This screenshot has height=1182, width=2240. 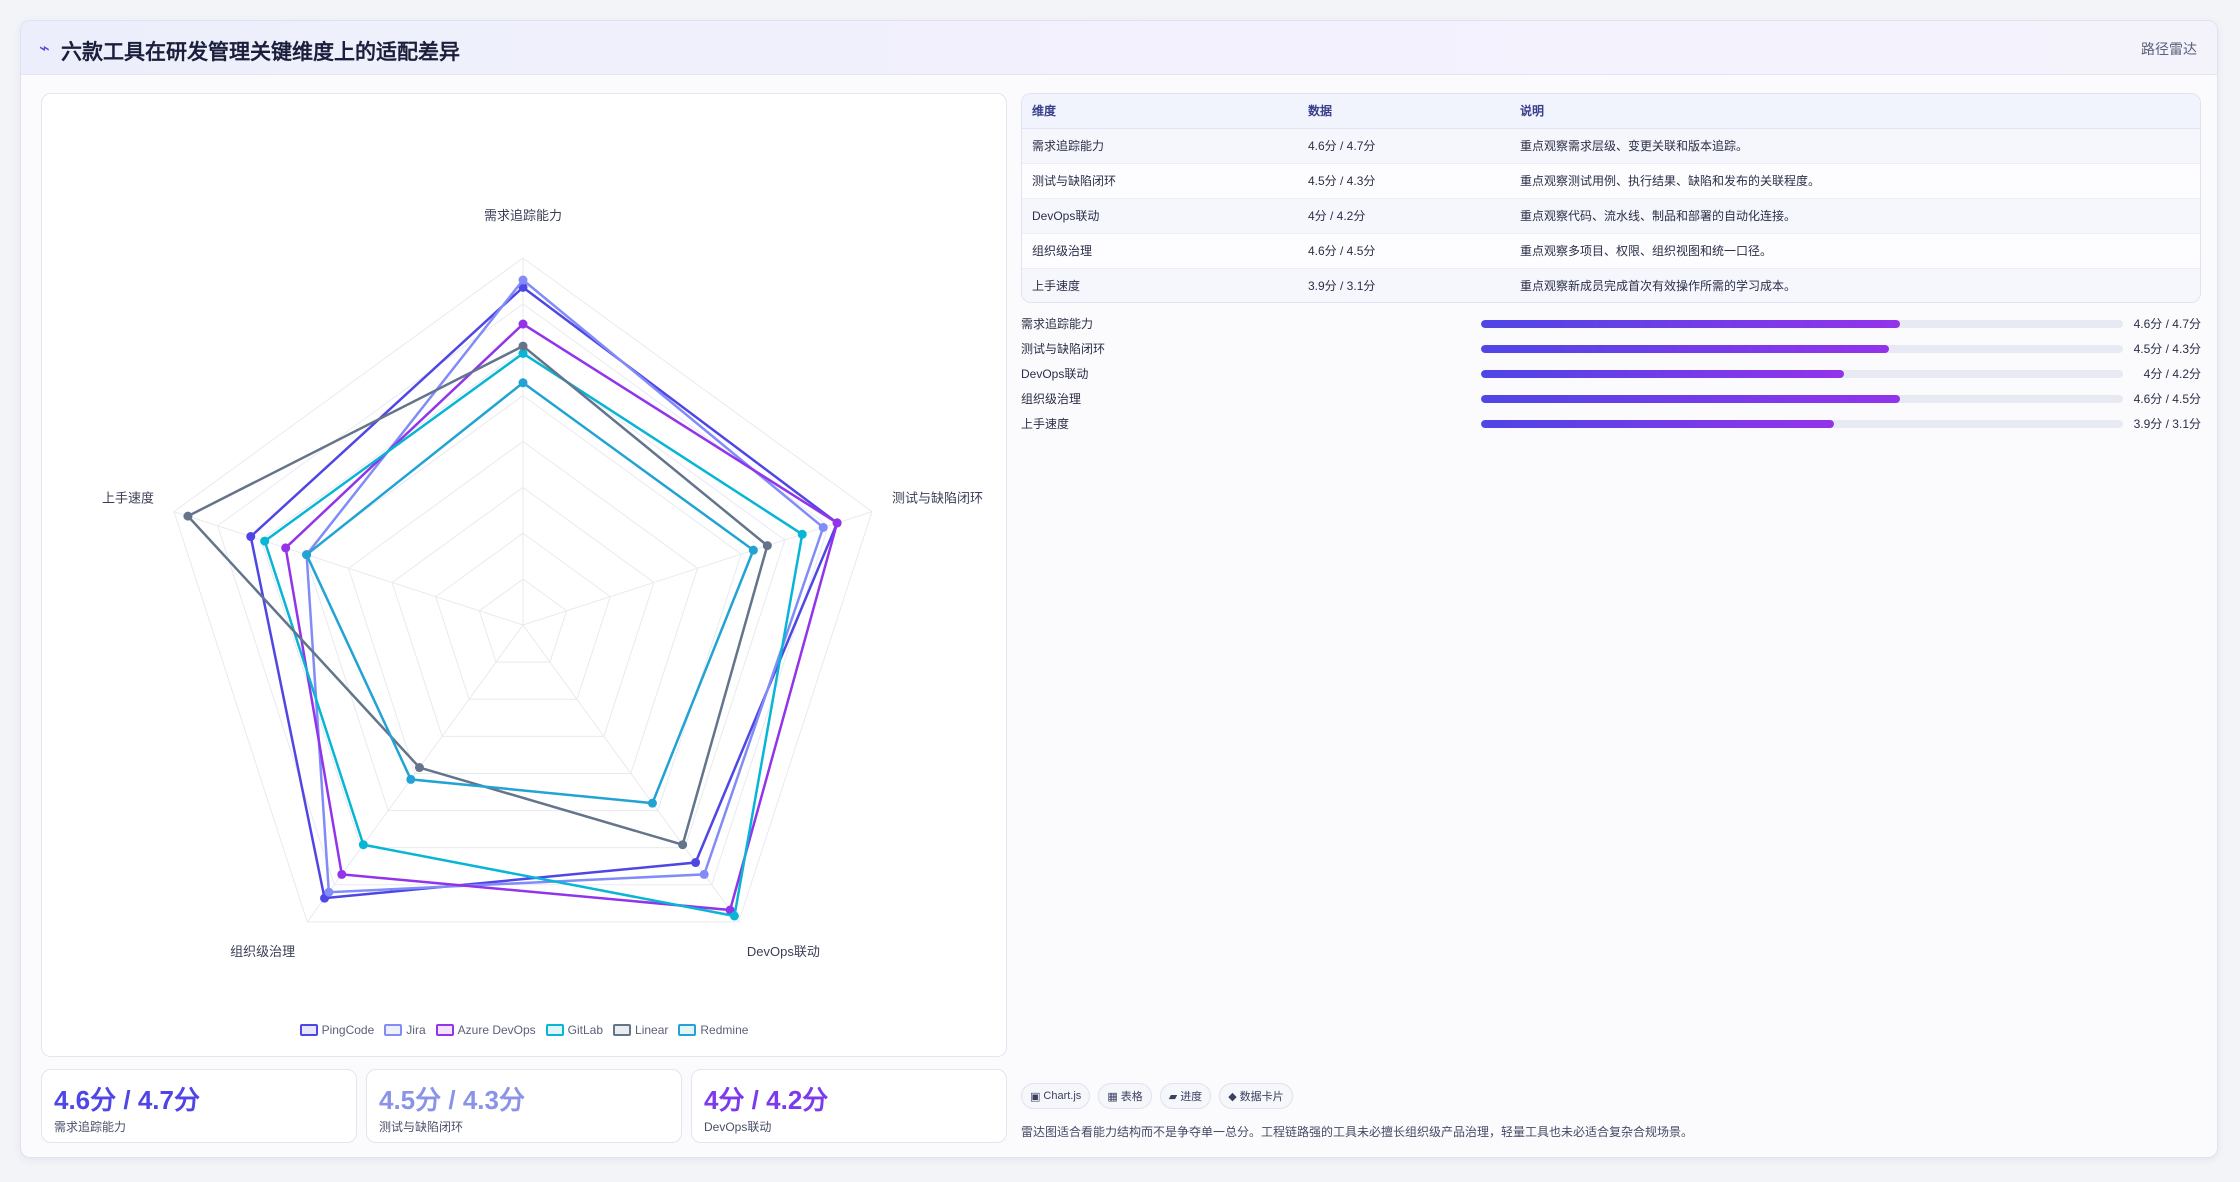 What do you see at coordinates (849, 1106) in the screenshot?
I see `kpi-card: 4分 / 4.2分 DevOps联动` at bounding box center [849, 1106].